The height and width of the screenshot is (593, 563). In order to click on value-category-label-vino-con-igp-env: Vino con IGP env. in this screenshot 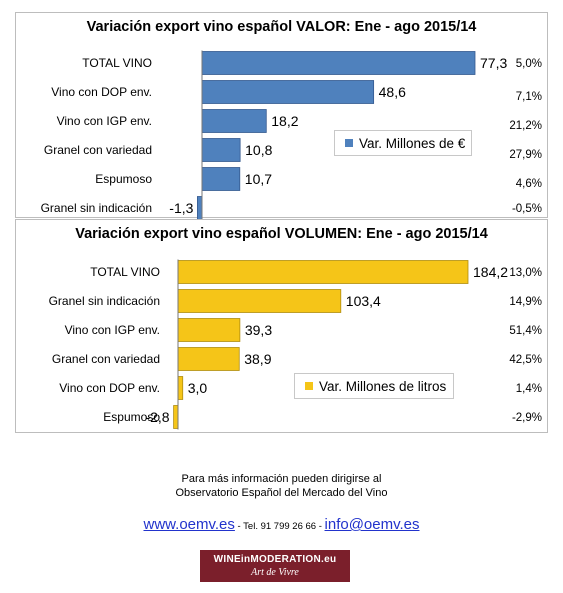, I will do `click(104, 121)`.